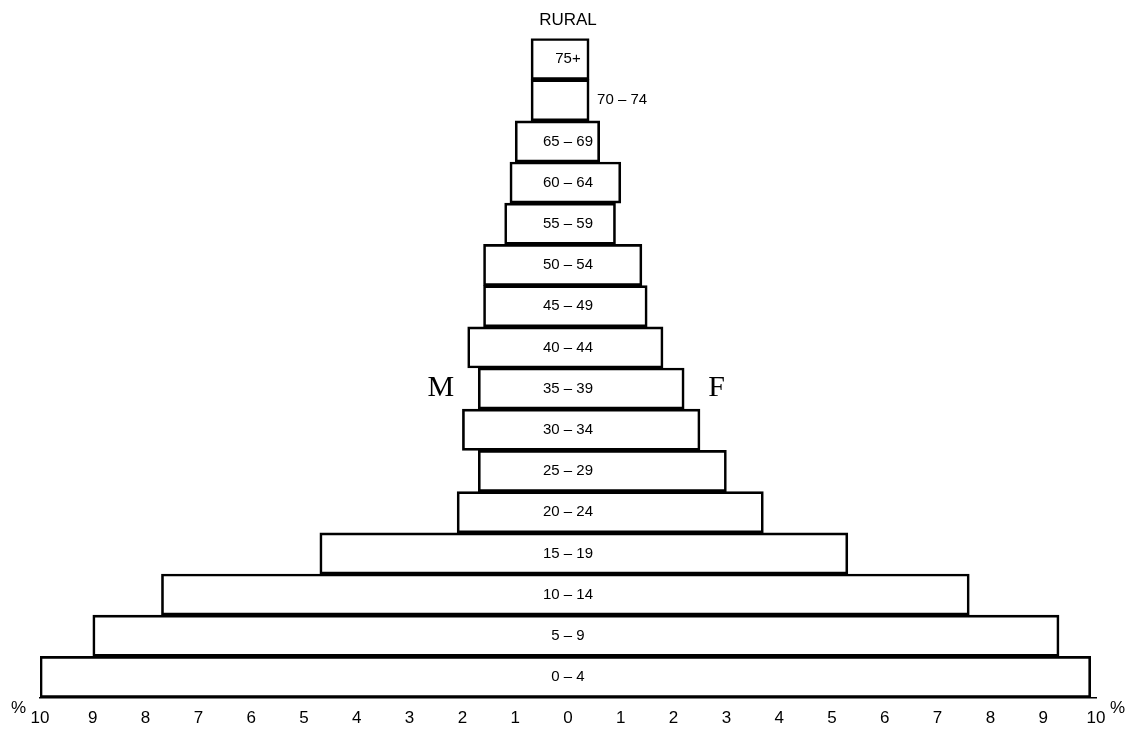 This screenshot has width=1136, height=742. What do you see at coordinates (568, 346) in the screenshot?
I see `y-tick-label: 40 – 44` at bounding box center [568, 346].